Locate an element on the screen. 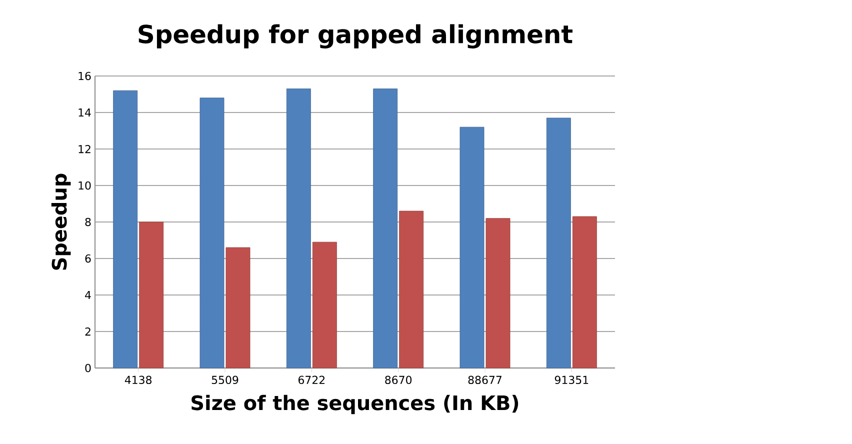 The image size is (852, 444). x-tick-label: 8670 is located at coordinates (398, 380).